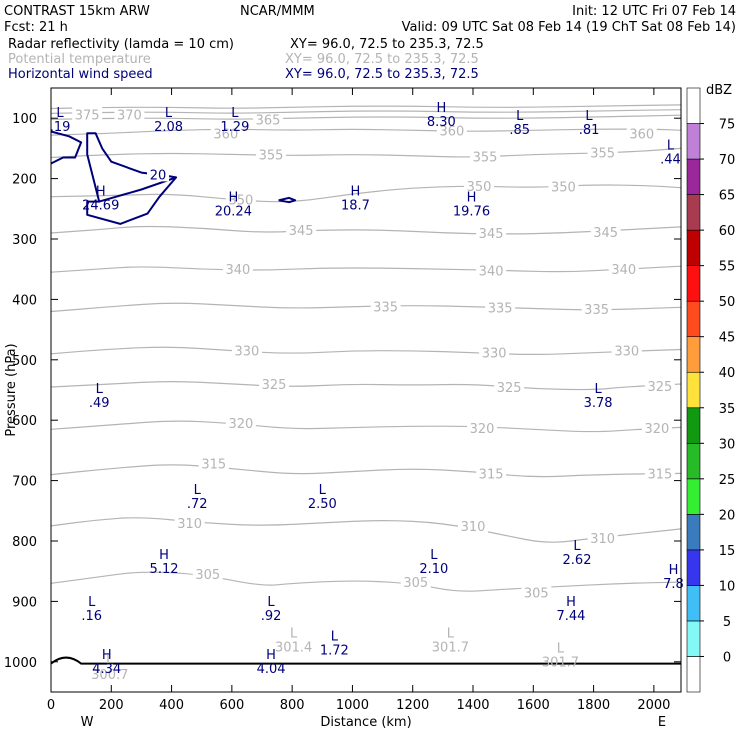 Image resolution: width=740 pixels, height=740 pixels. What do you see at coordinates (673, 584) in the screenshot?
I see `wind-extremum-value: 7.8` at bounding box center [673, 584].